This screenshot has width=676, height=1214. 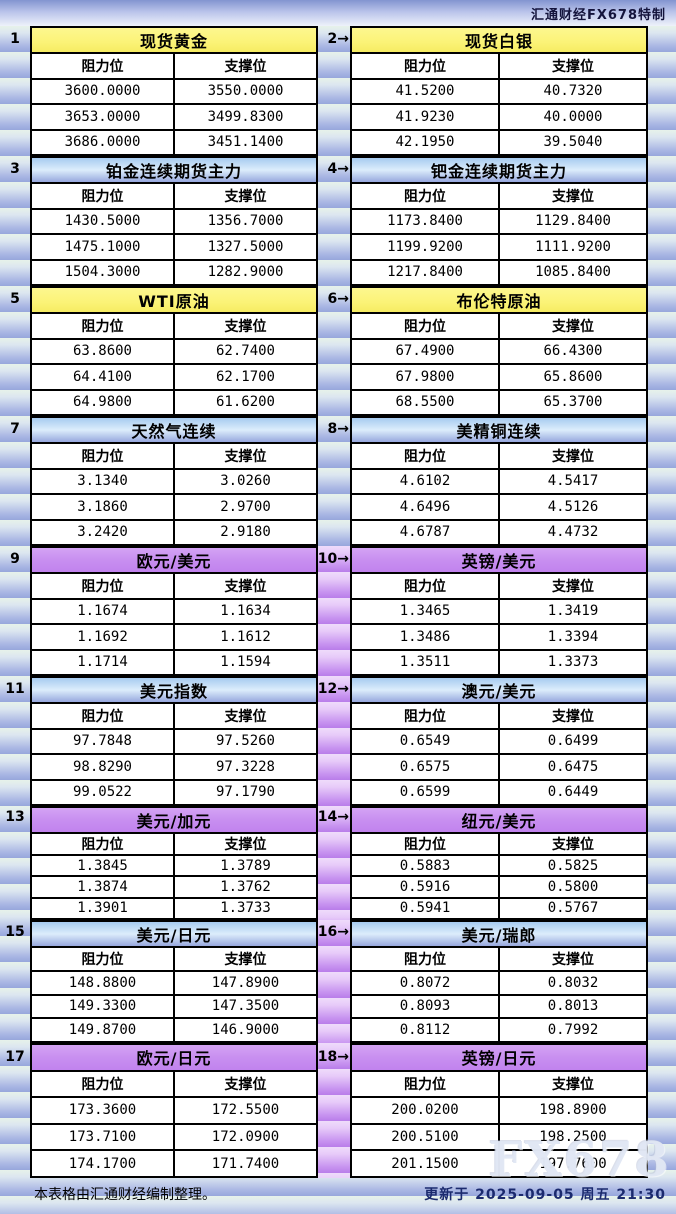 I want to click on center-index-column: 6→, so click(x=334, y=351).